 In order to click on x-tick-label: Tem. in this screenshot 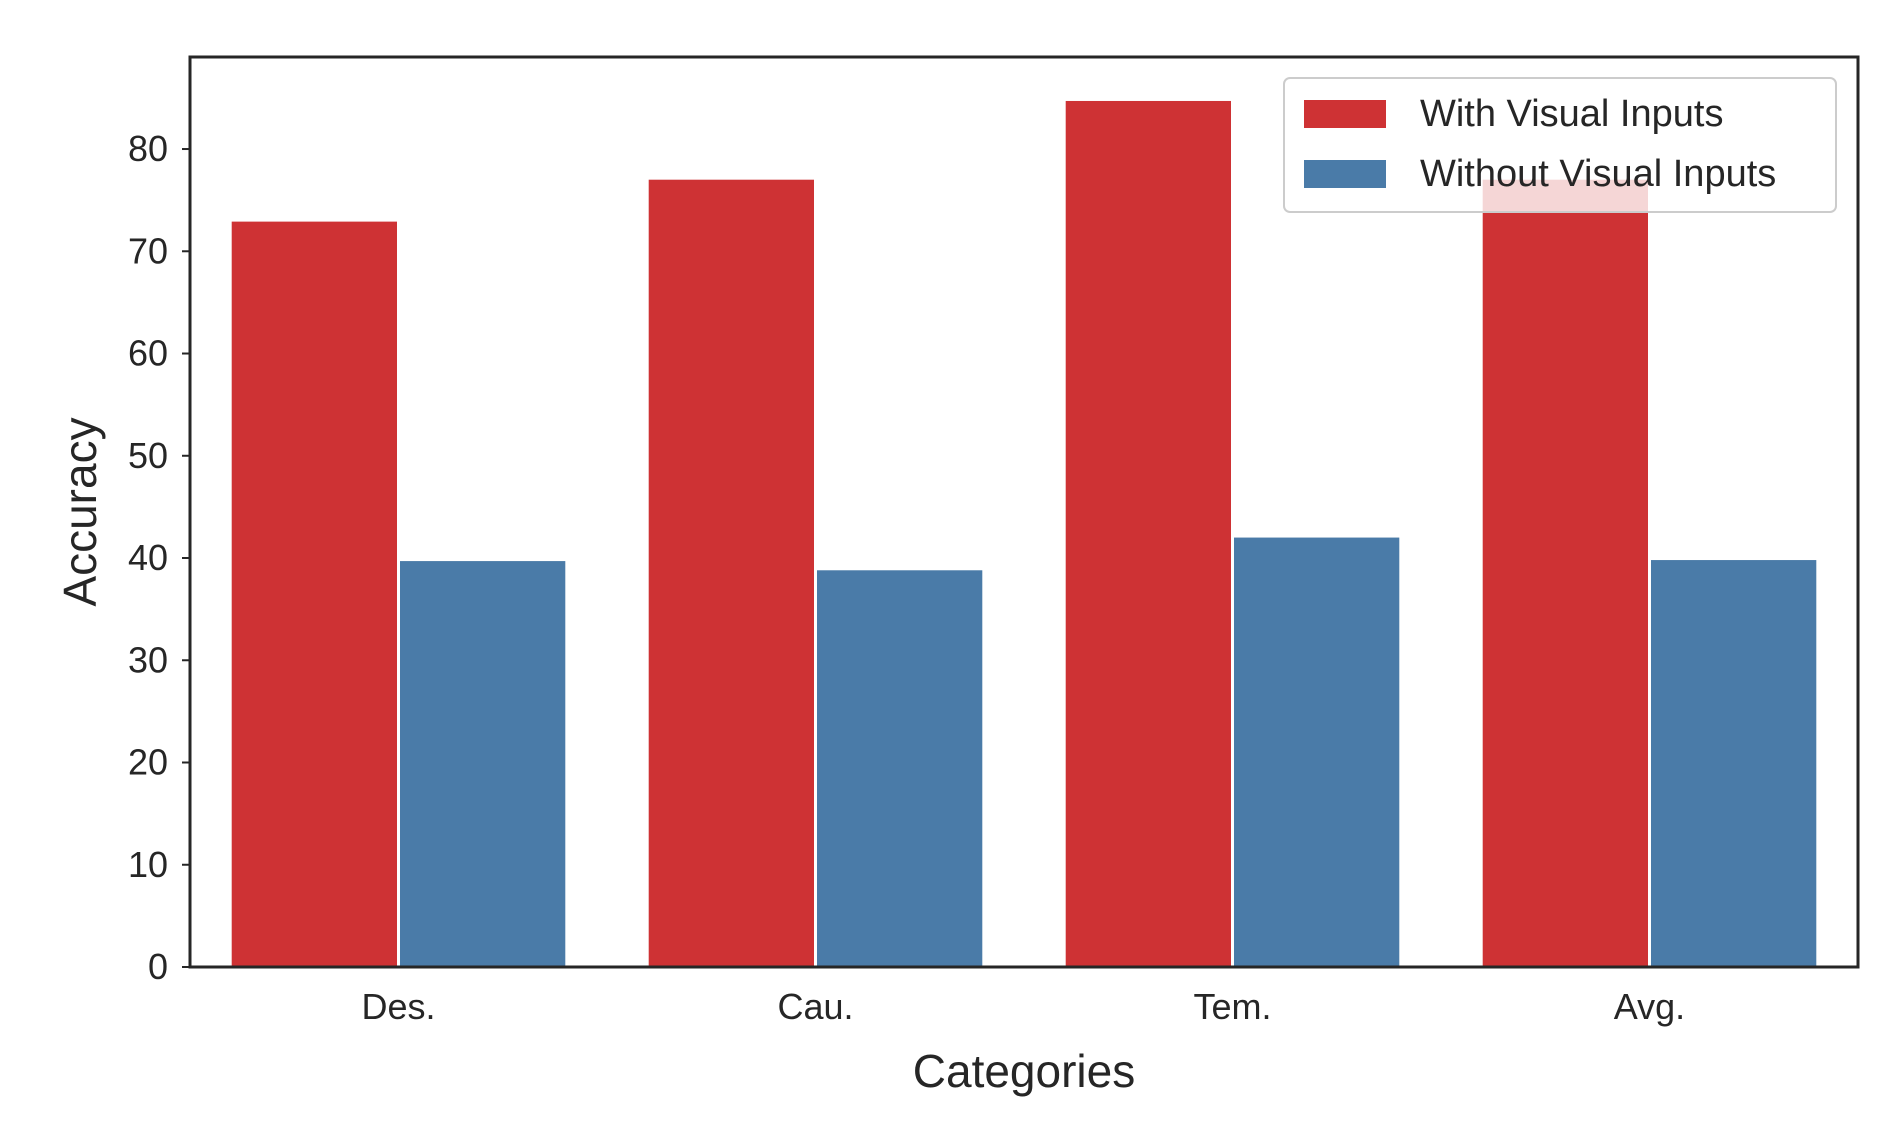, I will do `click(1232, 1006)`.